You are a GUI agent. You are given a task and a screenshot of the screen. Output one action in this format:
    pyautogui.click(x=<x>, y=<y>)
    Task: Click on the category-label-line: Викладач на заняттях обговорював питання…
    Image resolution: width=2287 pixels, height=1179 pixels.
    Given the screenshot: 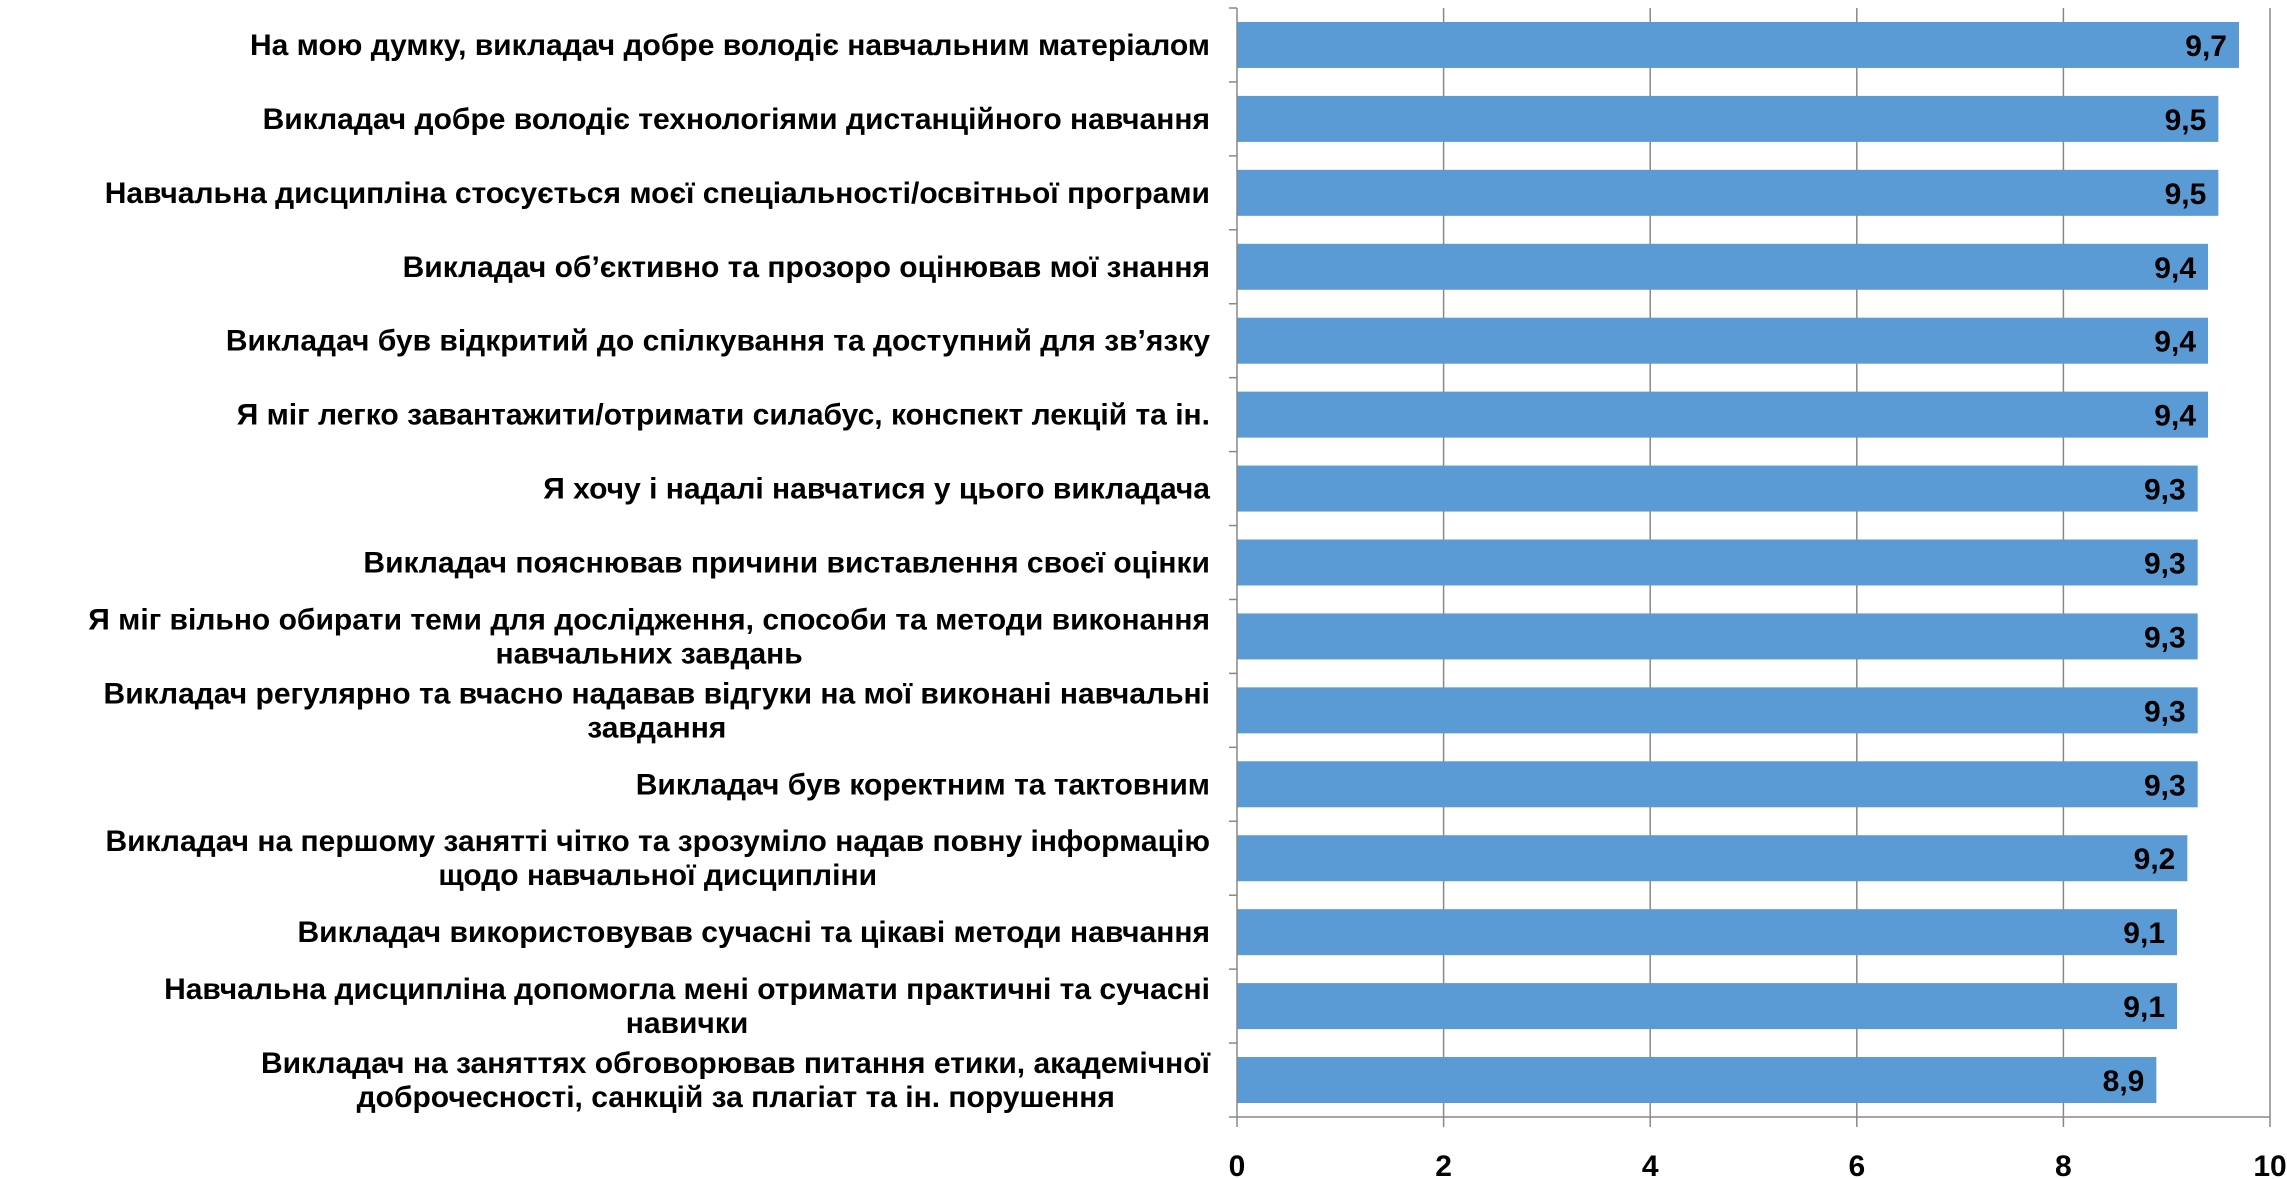 What is the action you would take?
    pyautogui.click(x=736, y=1063)
    